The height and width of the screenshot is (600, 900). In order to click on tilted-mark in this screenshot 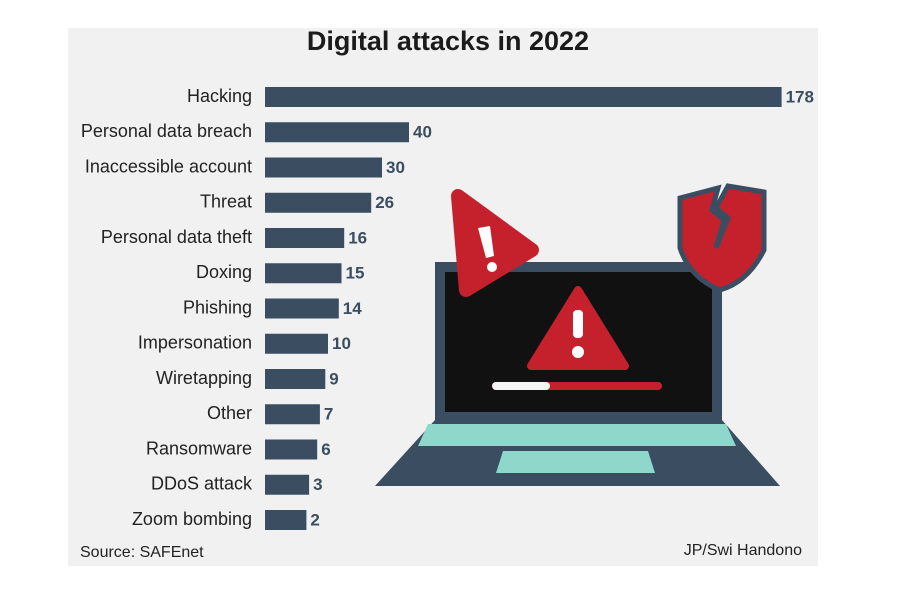, I will do `click(486, 242)`.